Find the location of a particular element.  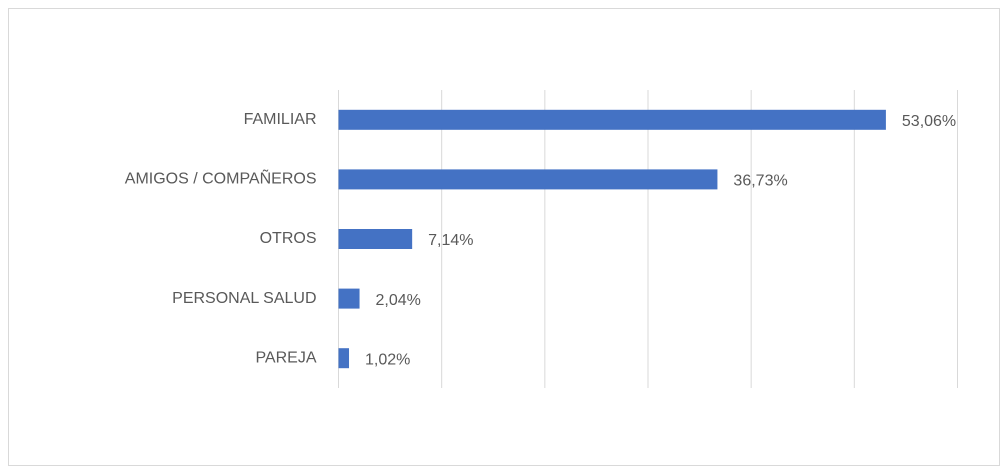

y-tick-label: OTROS is located at coordinates (288, 238).